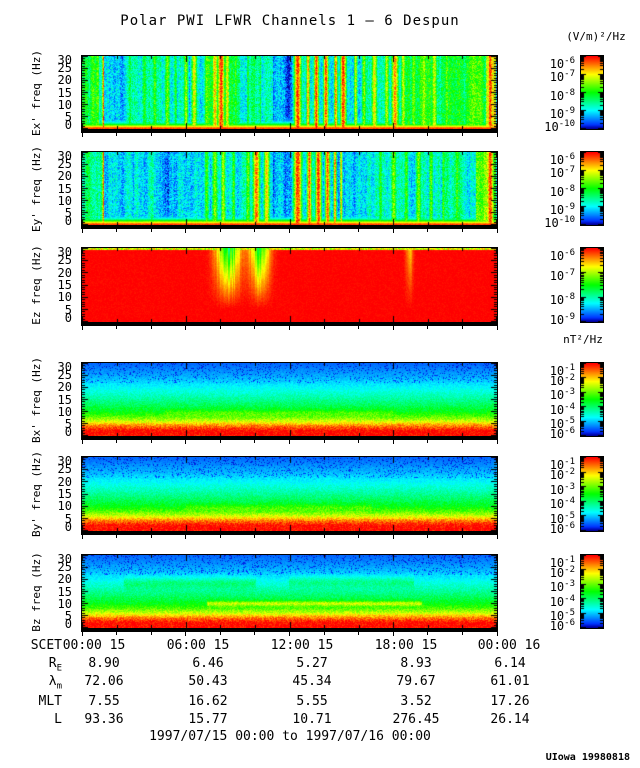 The width and height of the screenshot is (640, 768). Describe the element at coordinates (58, 719) in the screenshot. I see `row-label-L: L` at that location.